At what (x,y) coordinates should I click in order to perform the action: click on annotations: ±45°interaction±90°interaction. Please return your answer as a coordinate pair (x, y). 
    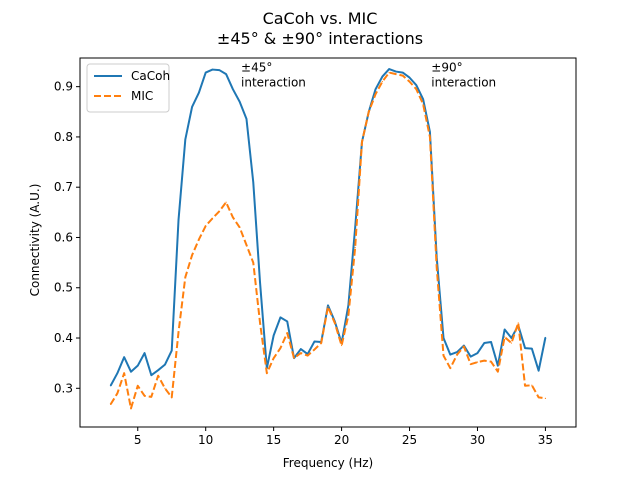
    Looking at the image, I should click on (368, 75).